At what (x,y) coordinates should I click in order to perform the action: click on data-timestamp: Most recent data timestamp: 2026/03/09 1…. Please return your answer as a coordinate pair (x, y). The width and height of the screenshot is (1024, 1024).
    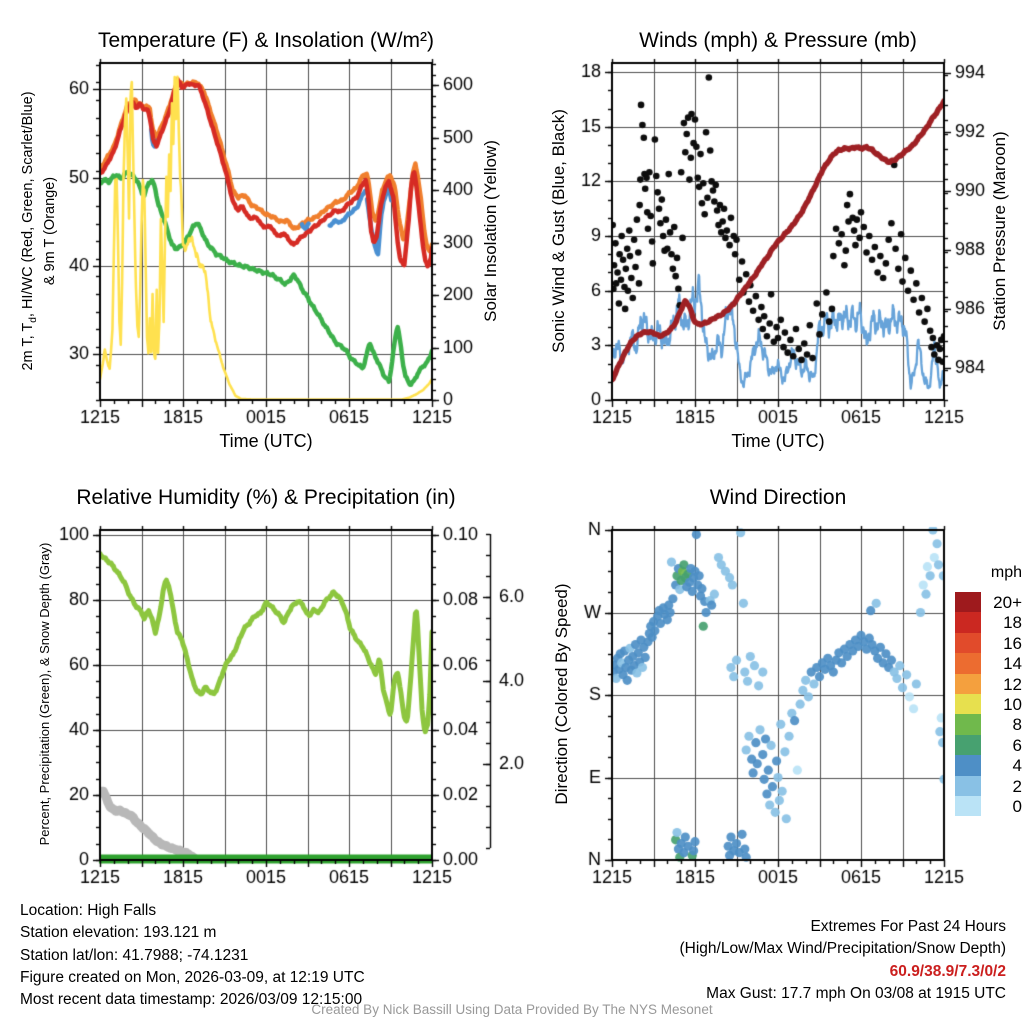
    Looking at the image, I should click on (191, 1000).